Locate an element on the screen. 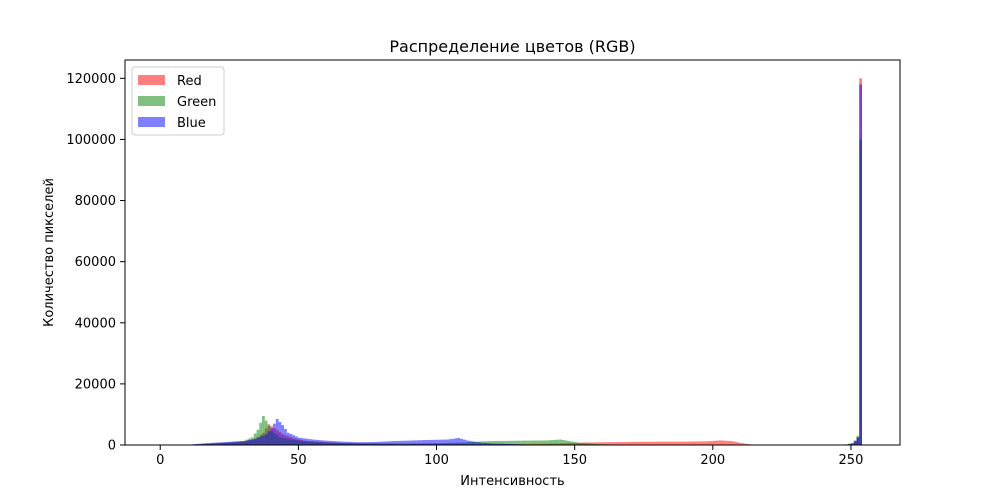  y-tick-label: 100000 is located at coordinates (91, 140).